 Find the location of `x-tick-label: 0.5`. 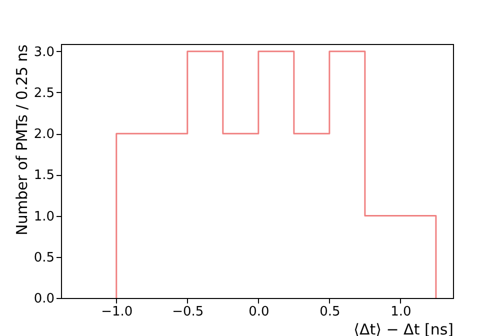

x-tick-label: 0.5 is located at coordinates (330, 312).